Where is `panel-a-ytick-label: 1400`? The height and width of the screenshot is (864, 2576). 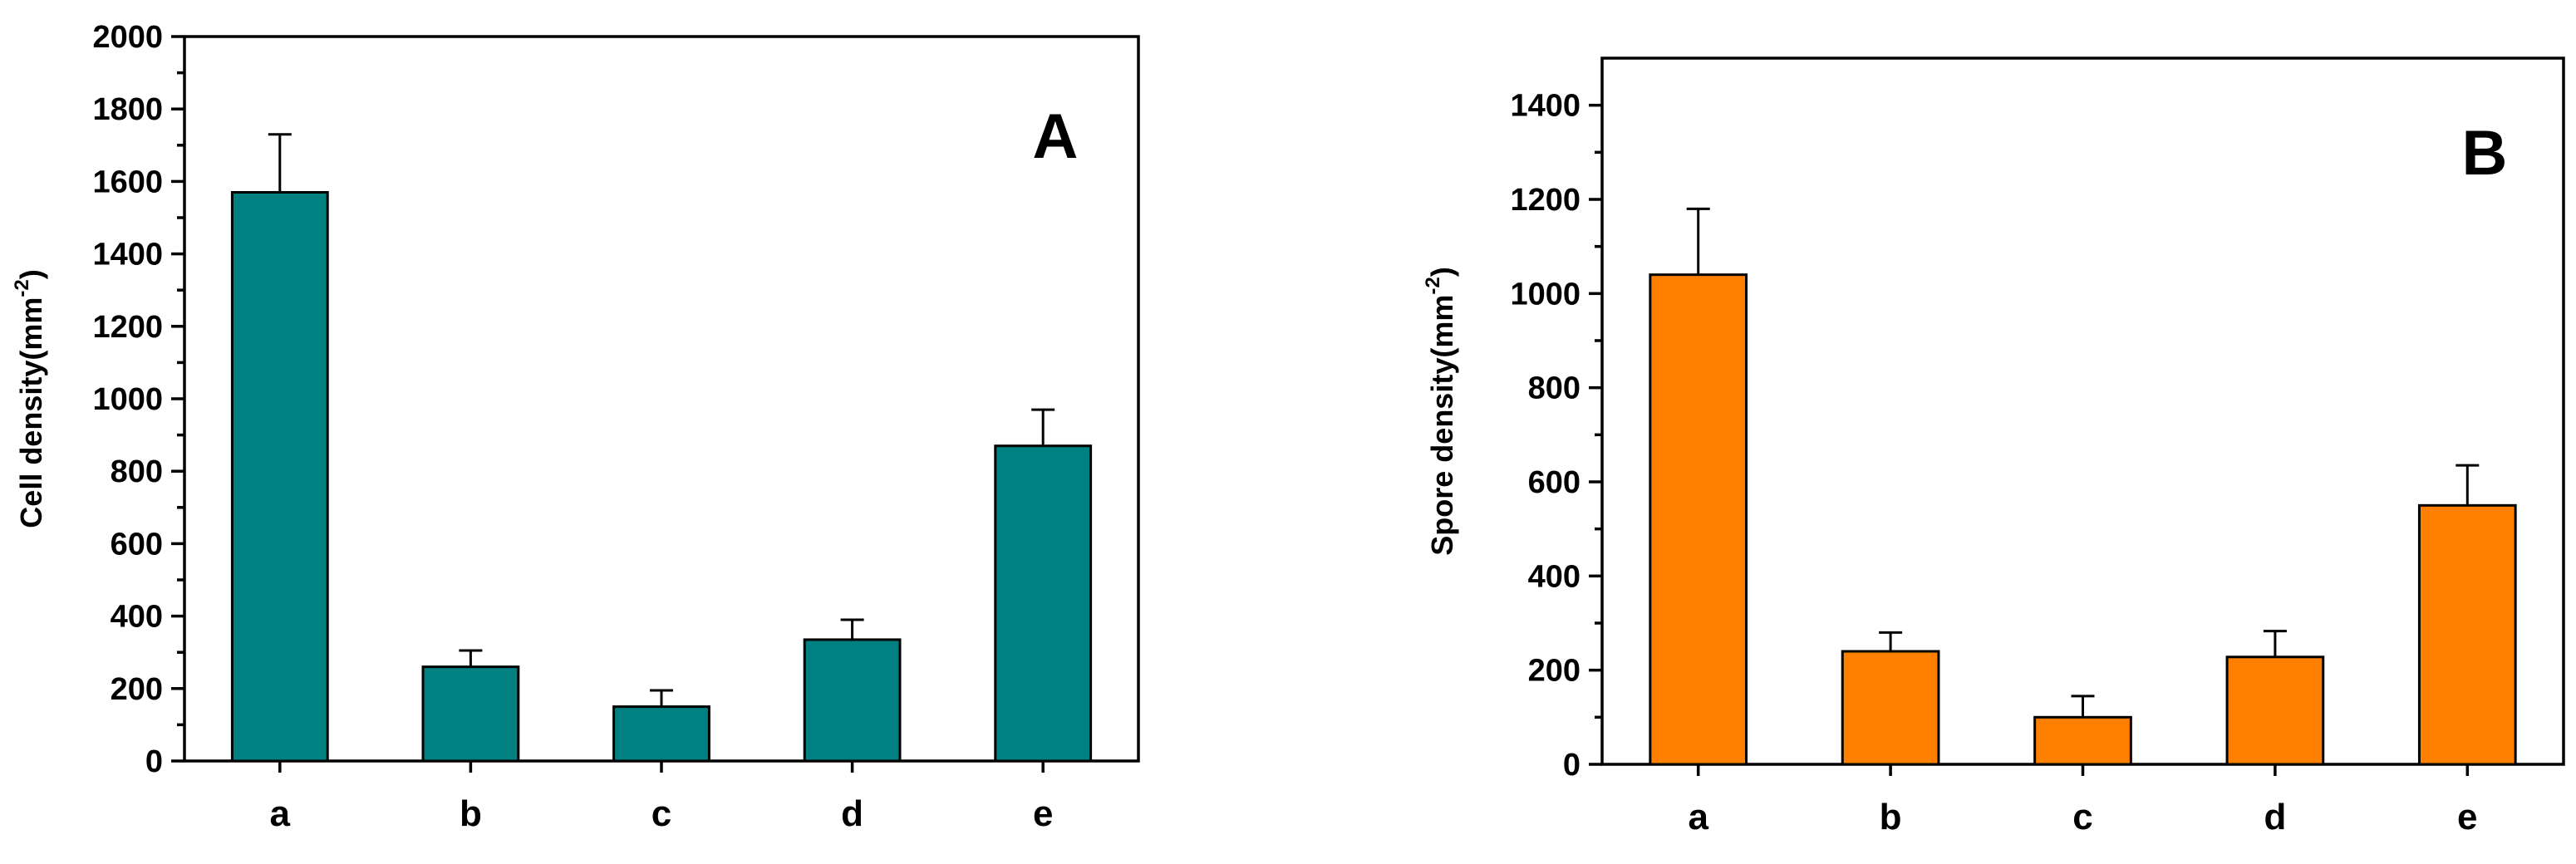 panel-a-ytick-label: 1400 is located at coordinates (127, 255).